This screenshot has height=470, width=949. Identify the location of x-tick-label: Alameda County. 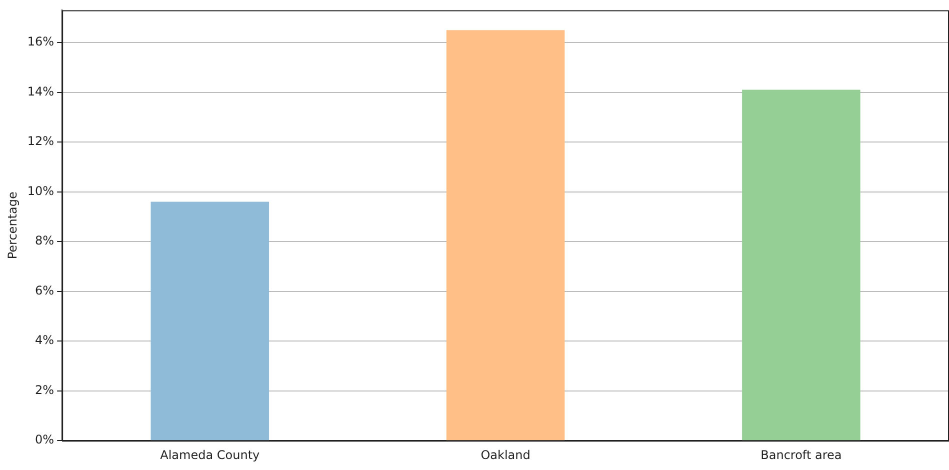
(210, 455).